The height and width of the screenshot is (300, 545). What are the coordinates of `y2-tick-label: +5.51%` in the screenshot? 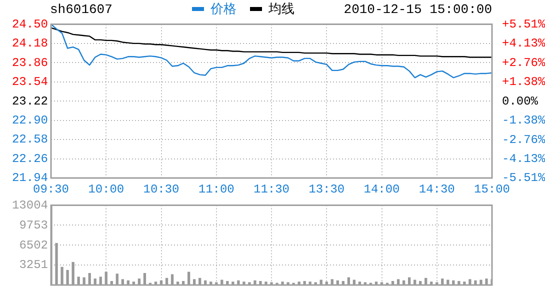 It's located at (523, 24).